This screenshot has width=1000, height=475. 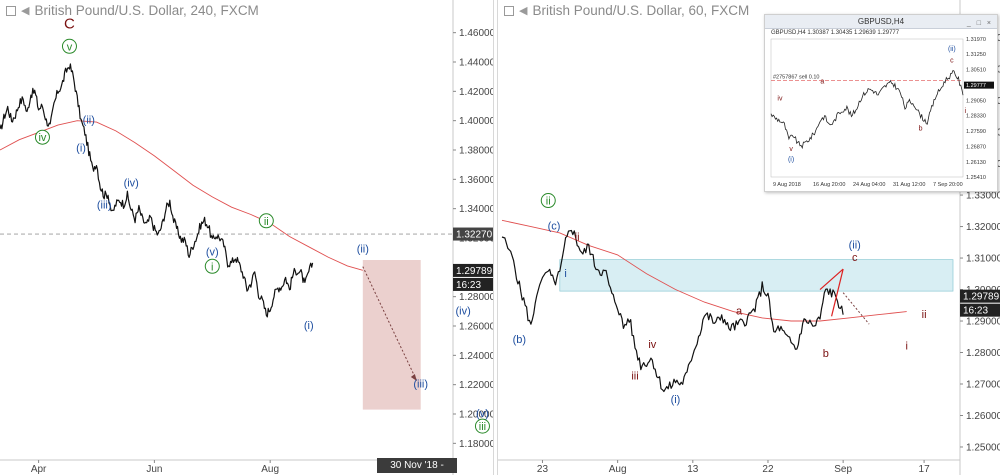 What do you see at coordinates (976, 147) in the screenshot?
I see `inset-y-tick-label: 1.26870` at bounding box center [976, 147].